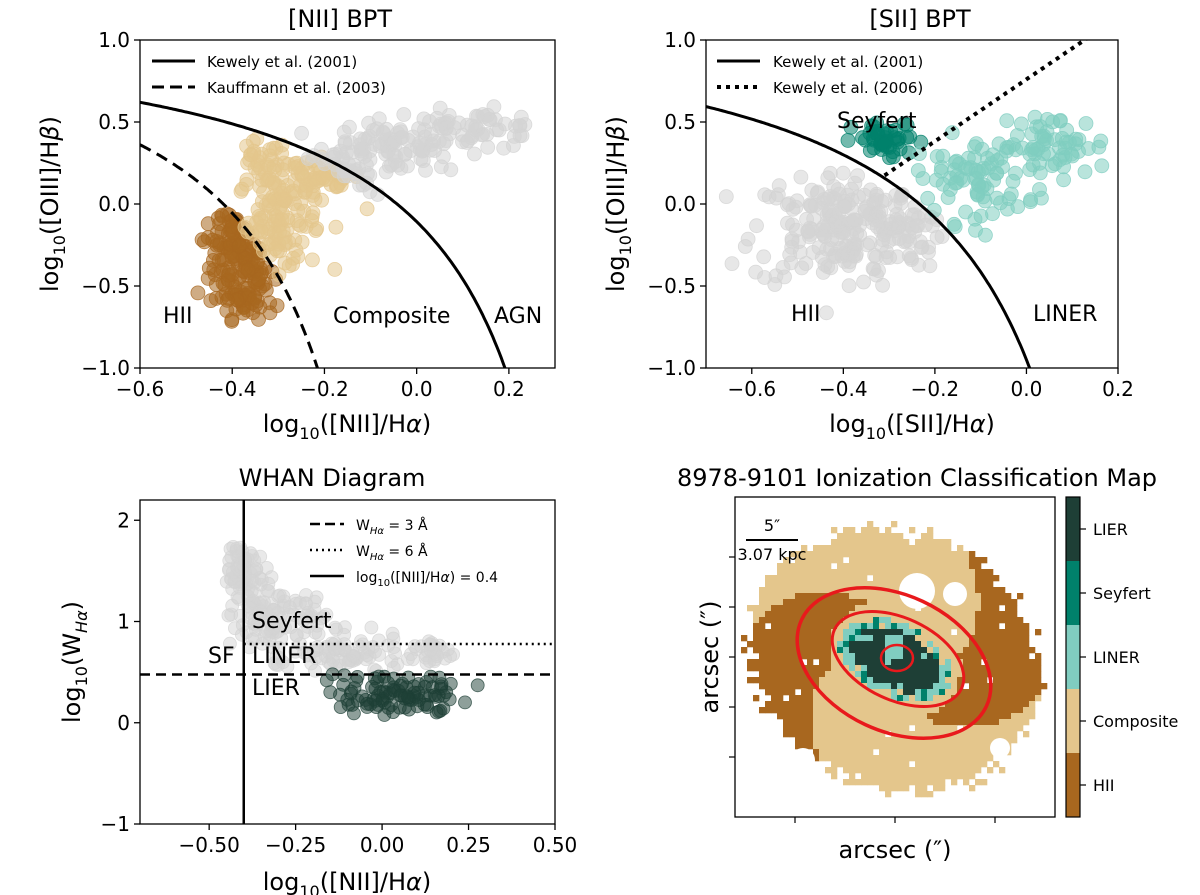  What do you see at coordinates (361, 214) in the screenshot?
I see `nii-bpt-points` at bounding box center [361, 214].